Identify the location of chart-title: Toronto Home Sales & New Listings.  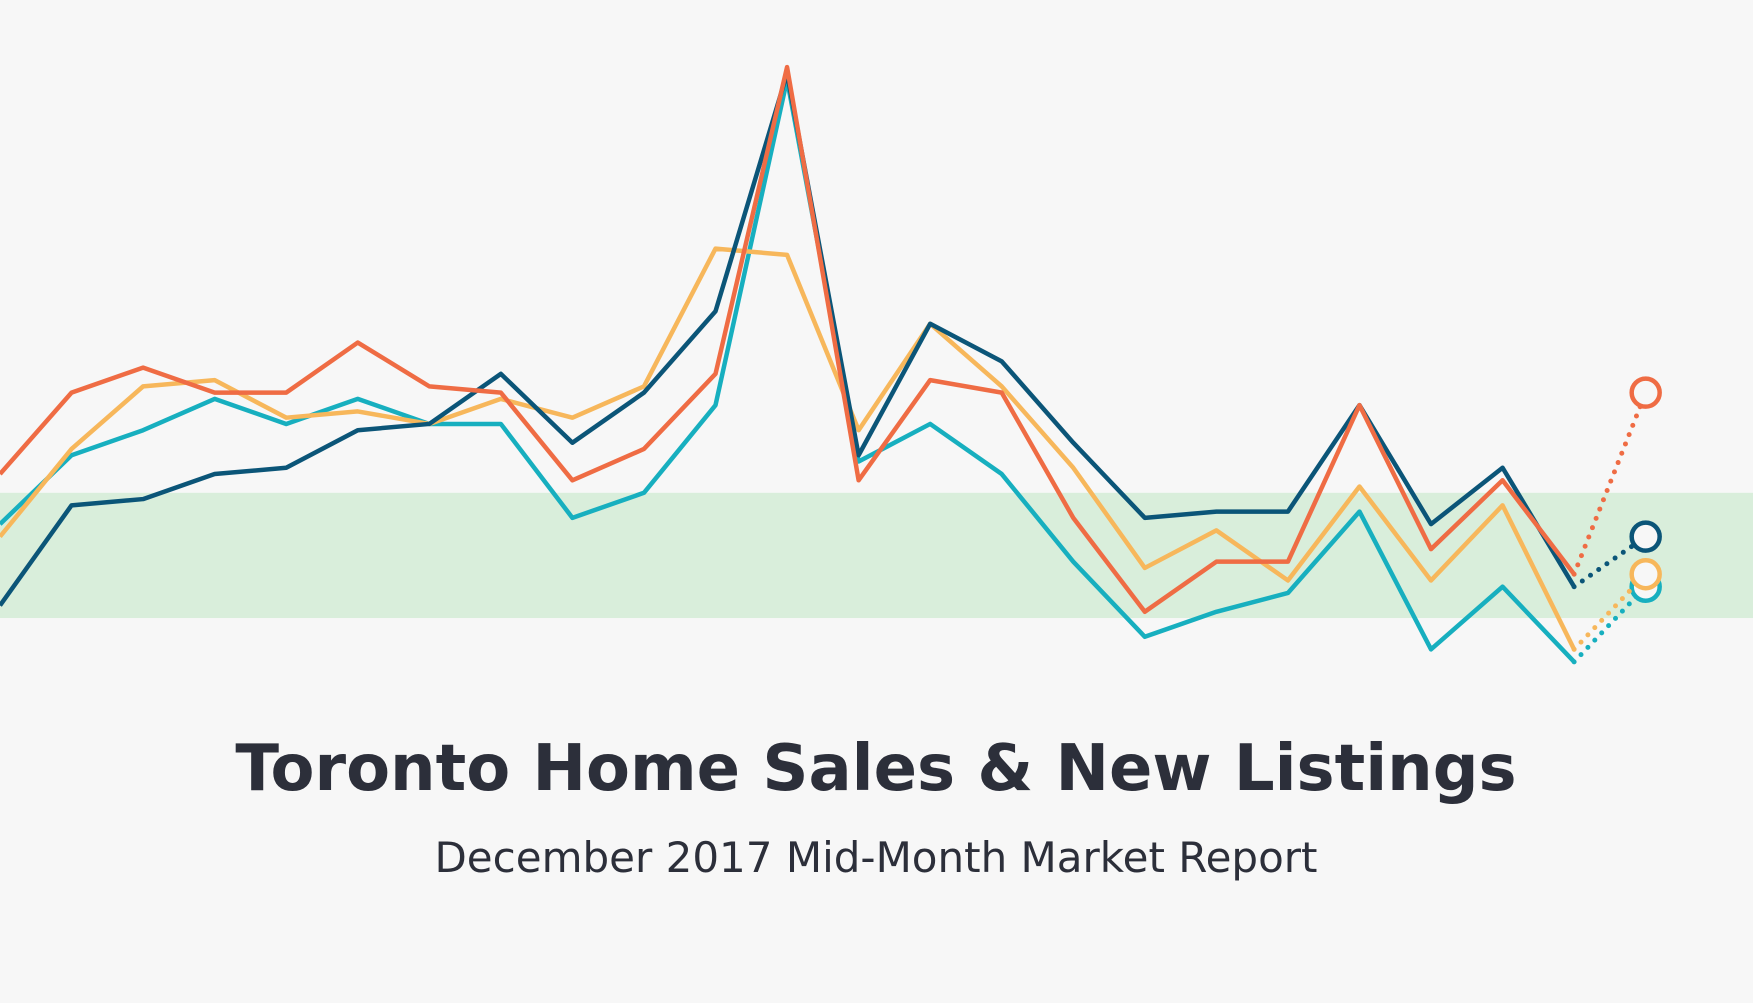
(875, 769).